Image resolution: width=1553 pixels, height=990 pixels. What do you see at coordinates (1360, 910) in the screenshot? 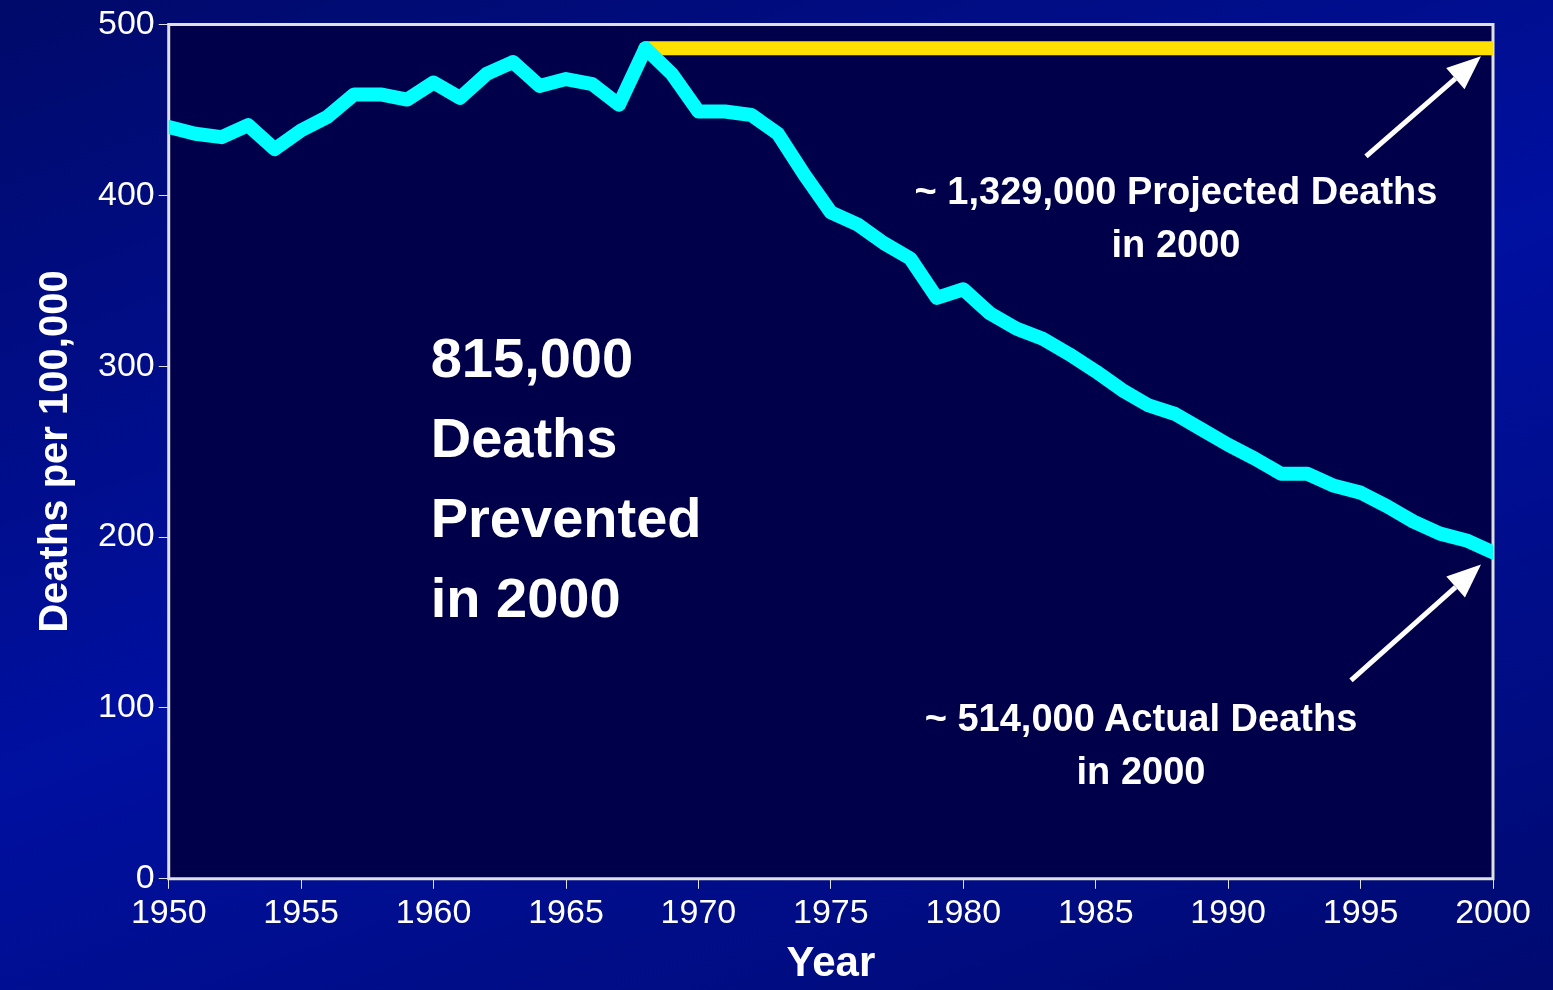
I see `x-tick-label: 1995` at bounding box center [1360, 910].